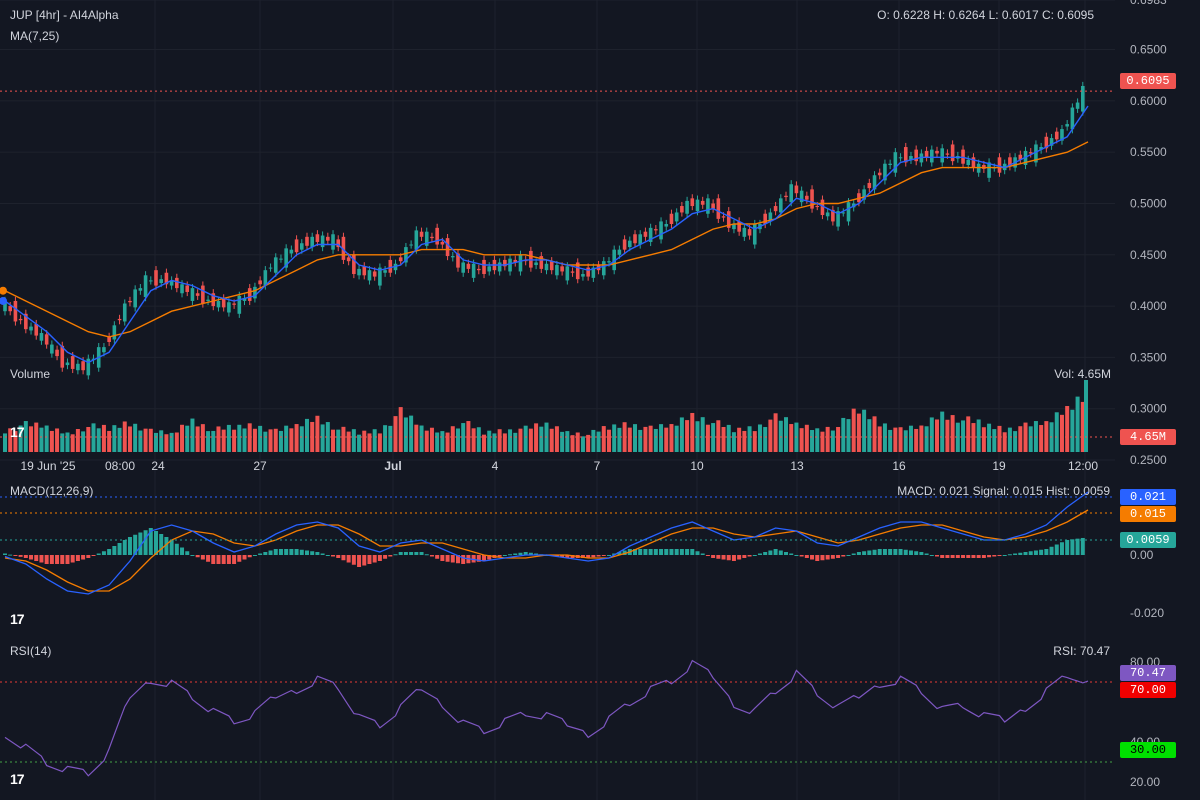  Describe the element at coordinates (985, 15) in the screenshot. I see `ohlc-readout: O: 0.6228 H: 0.6264 L: 0.6017 C: 0.6095` at that location.